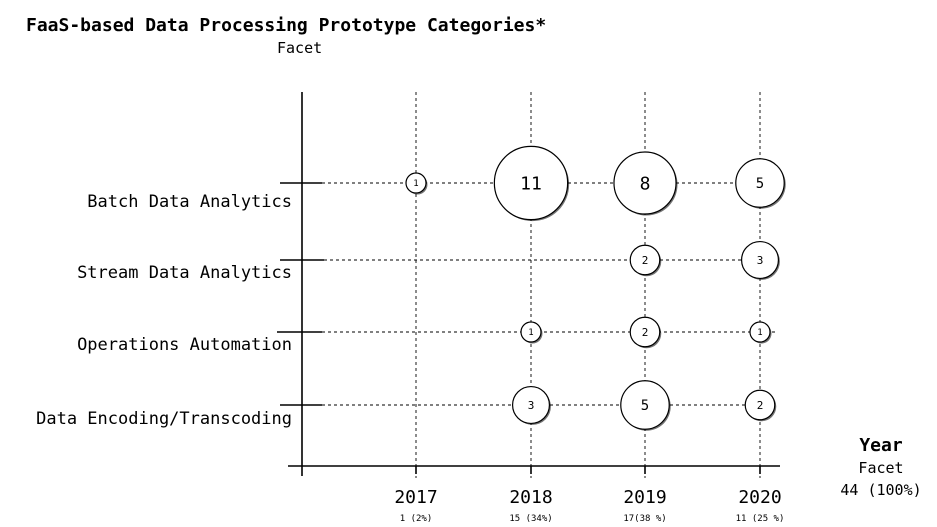 Image resolution: width=937 pixels, height=527 pixels. I want to click on x-tick-label-2020: 2020, so click(759, 497).